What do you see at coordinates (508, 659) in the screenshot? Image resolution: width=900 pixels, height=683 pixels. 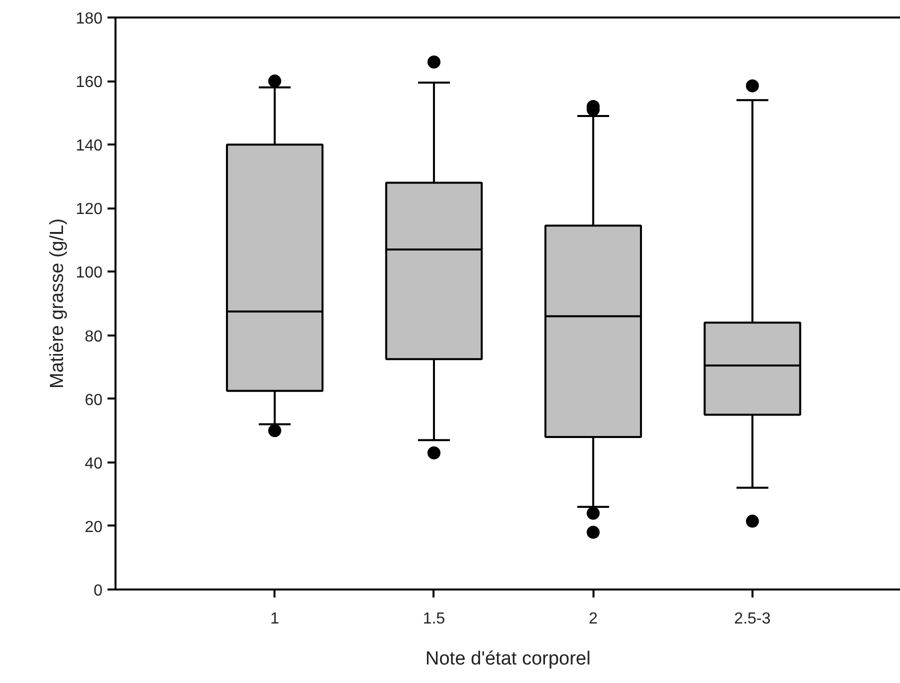 I see `x-axis-title: Note d'état corporel` at bounding box center [508, 659].